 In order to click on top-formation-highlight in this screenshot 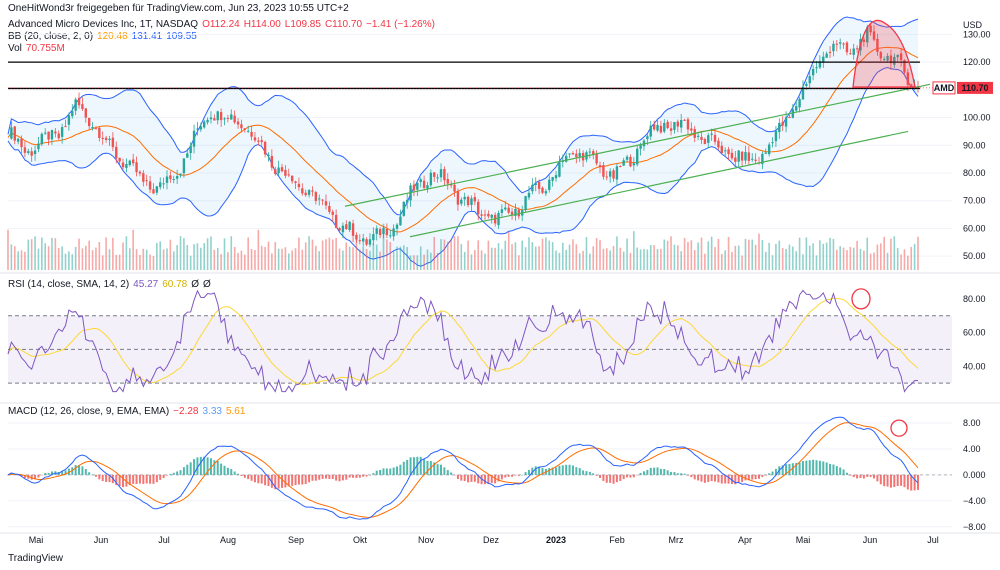, I will do `click(884, 53)`.